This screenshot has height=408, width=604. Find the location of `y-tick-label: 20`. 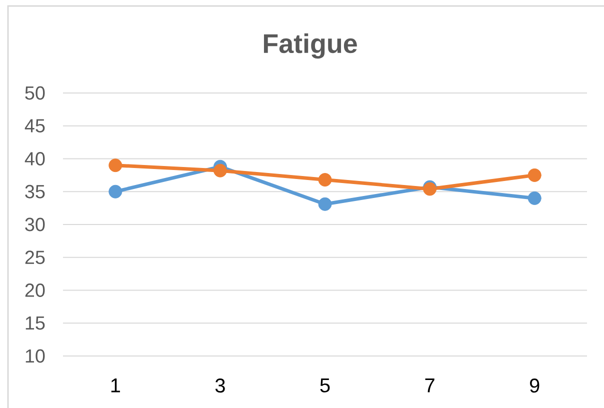

y-tick-label: 20 is located at coordinates (35, 290).